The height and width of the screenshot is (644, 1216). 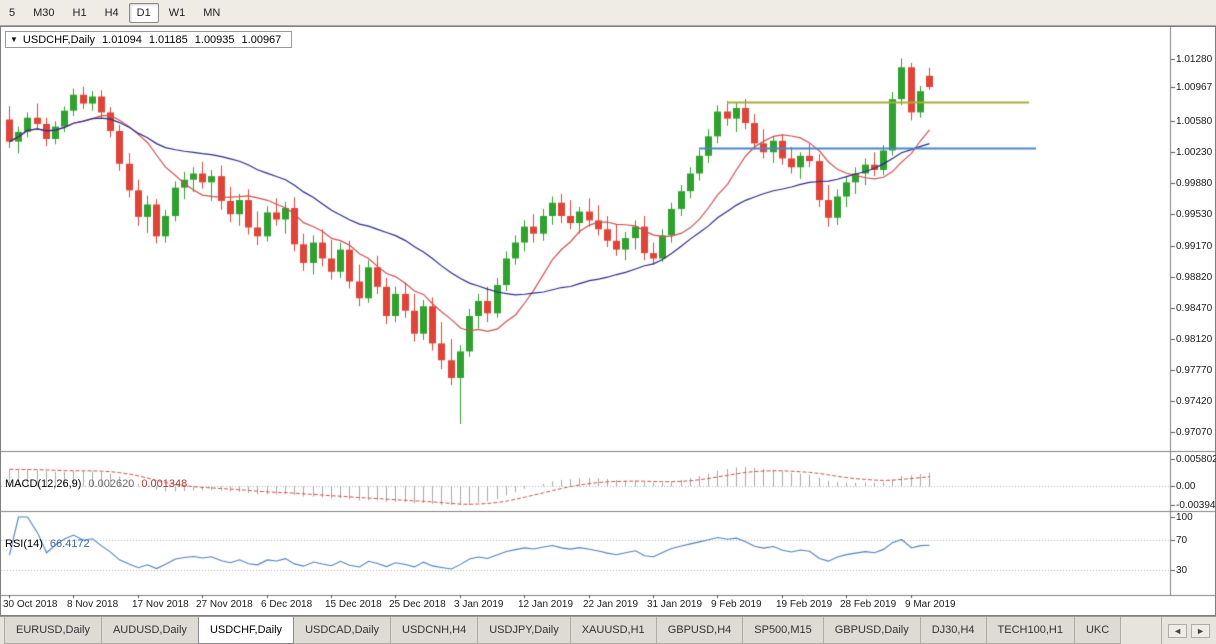 I want to click on chart-low-value: 1.00935, so click(x=214, y=39).